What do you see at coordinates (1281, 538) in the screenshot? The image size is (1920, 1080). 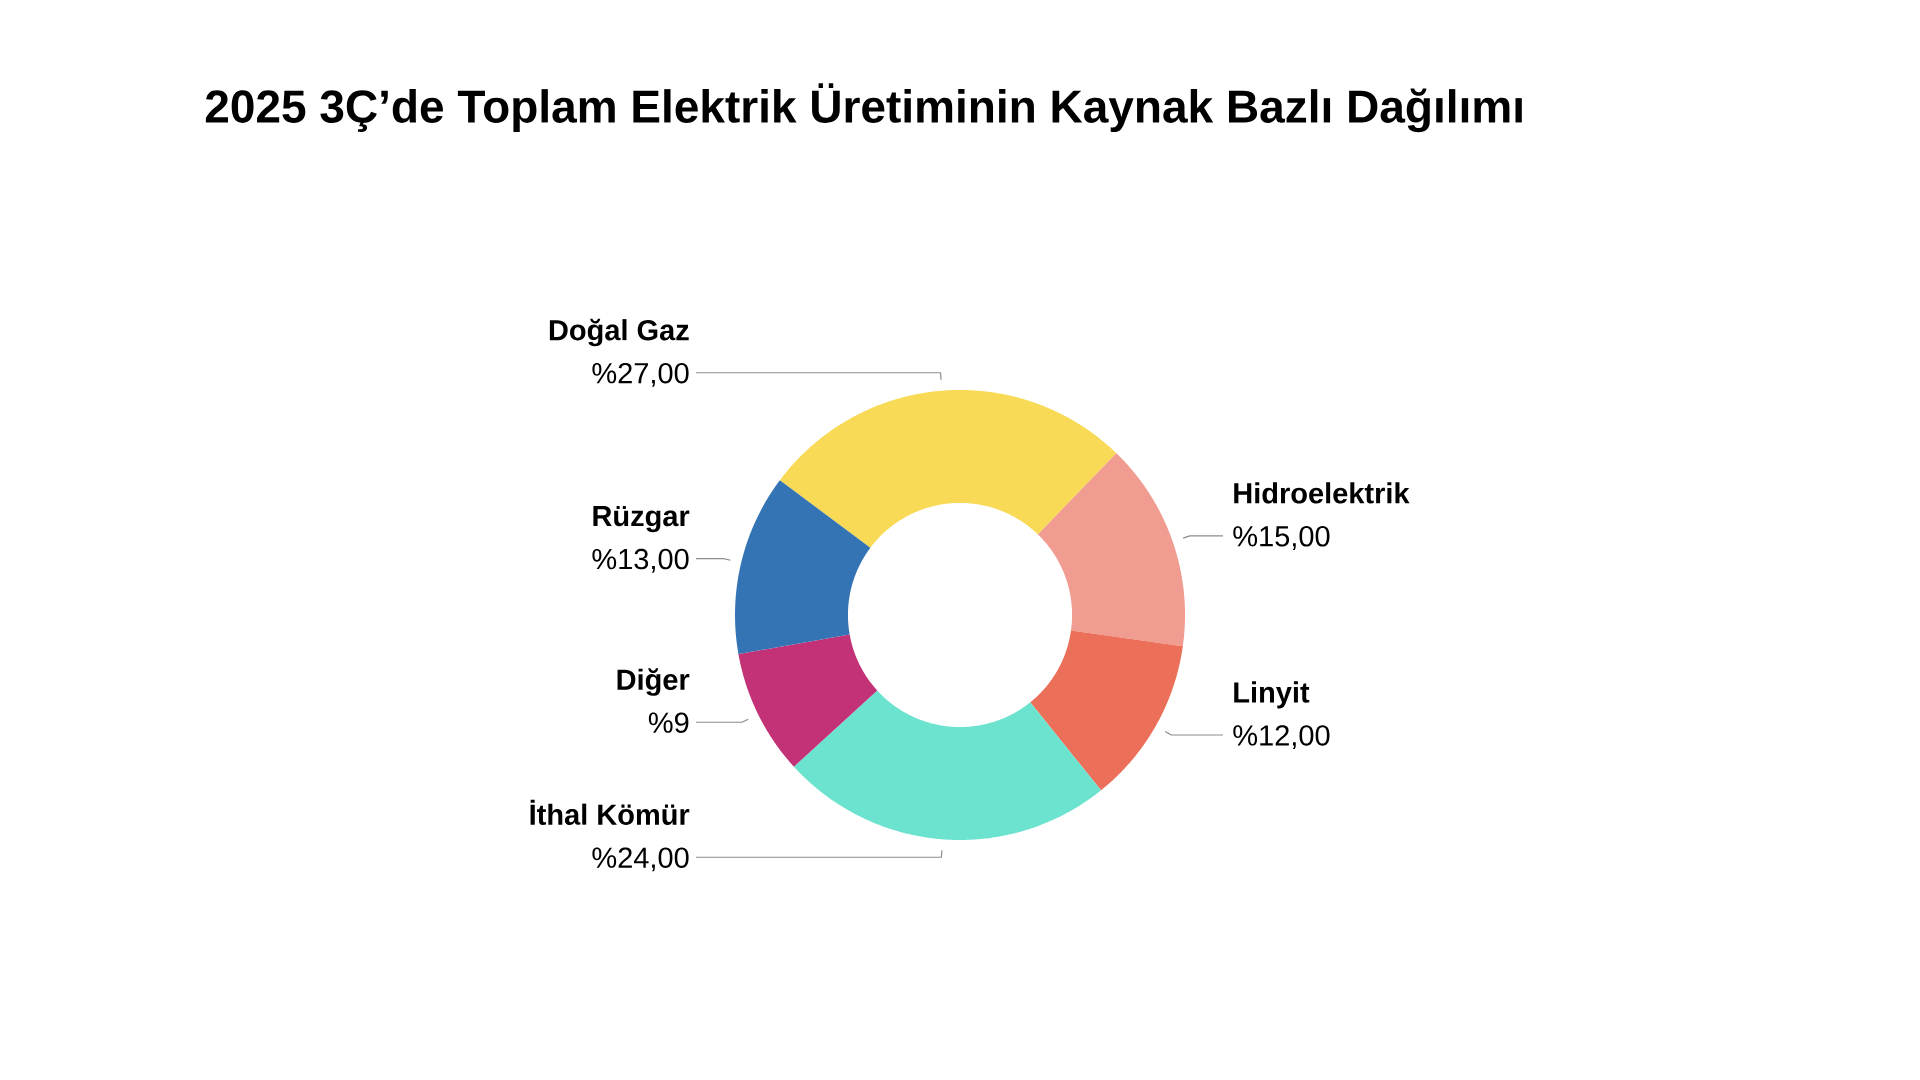 I see `data-label: %15,00` at bounding box center [1281, 538].